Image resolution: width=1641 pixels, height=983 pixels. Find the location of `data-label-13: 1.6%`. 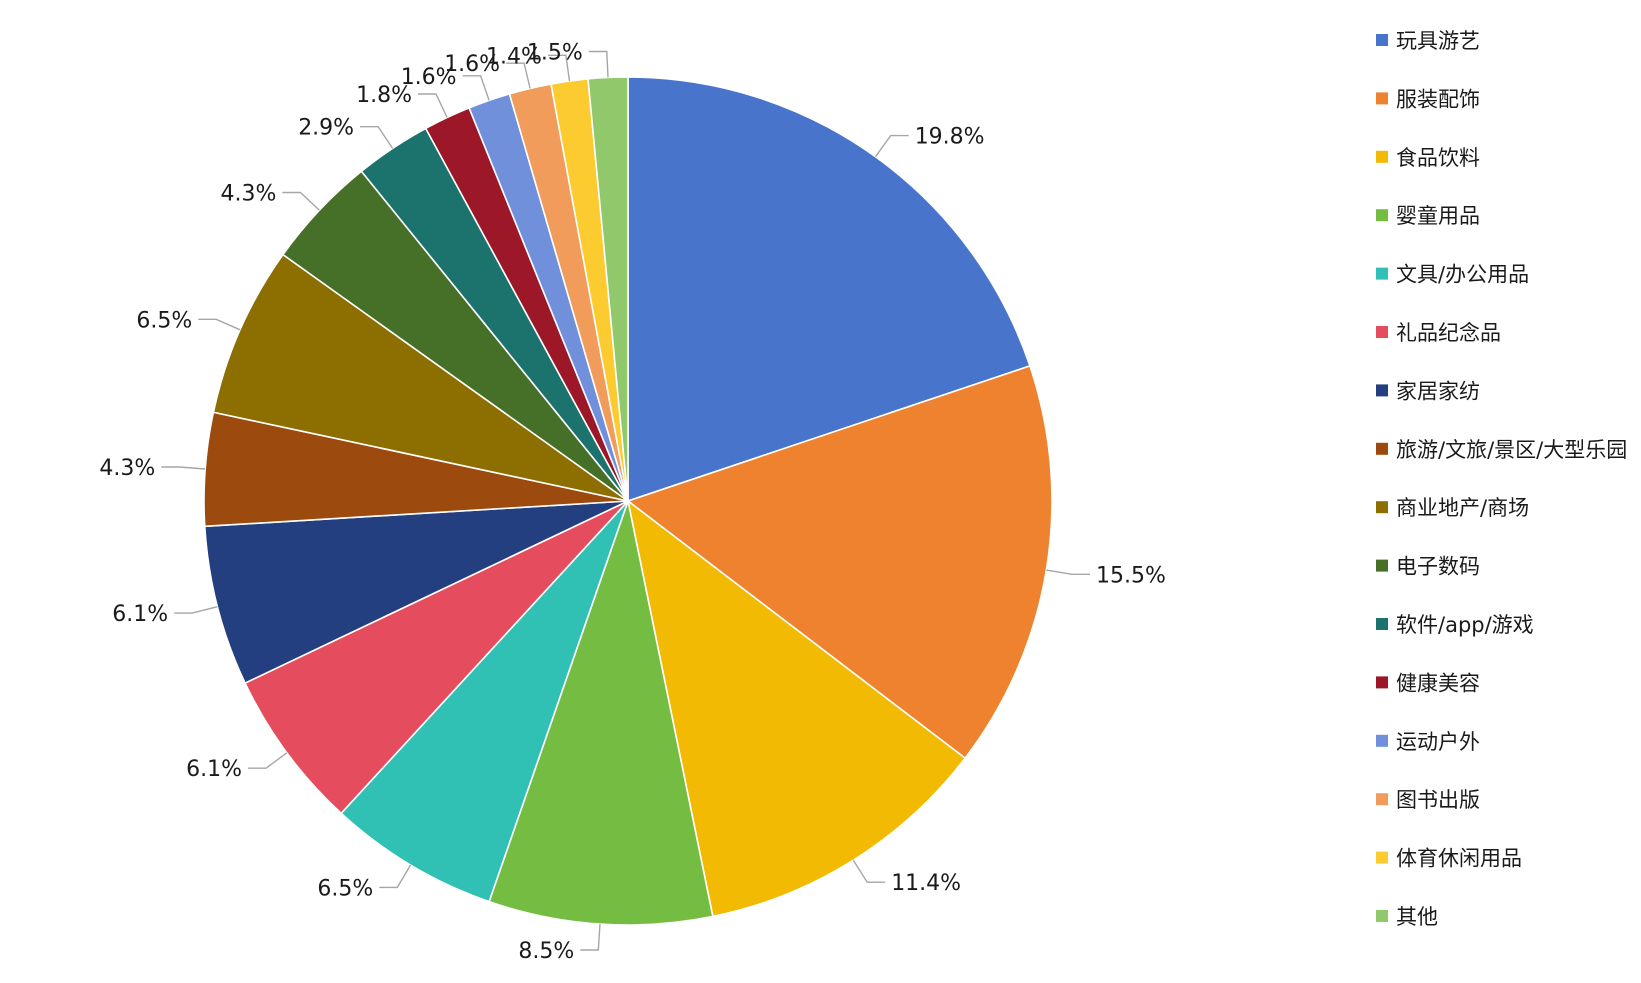

data-label-13: 1.6% is located at coordinates (472, 64).